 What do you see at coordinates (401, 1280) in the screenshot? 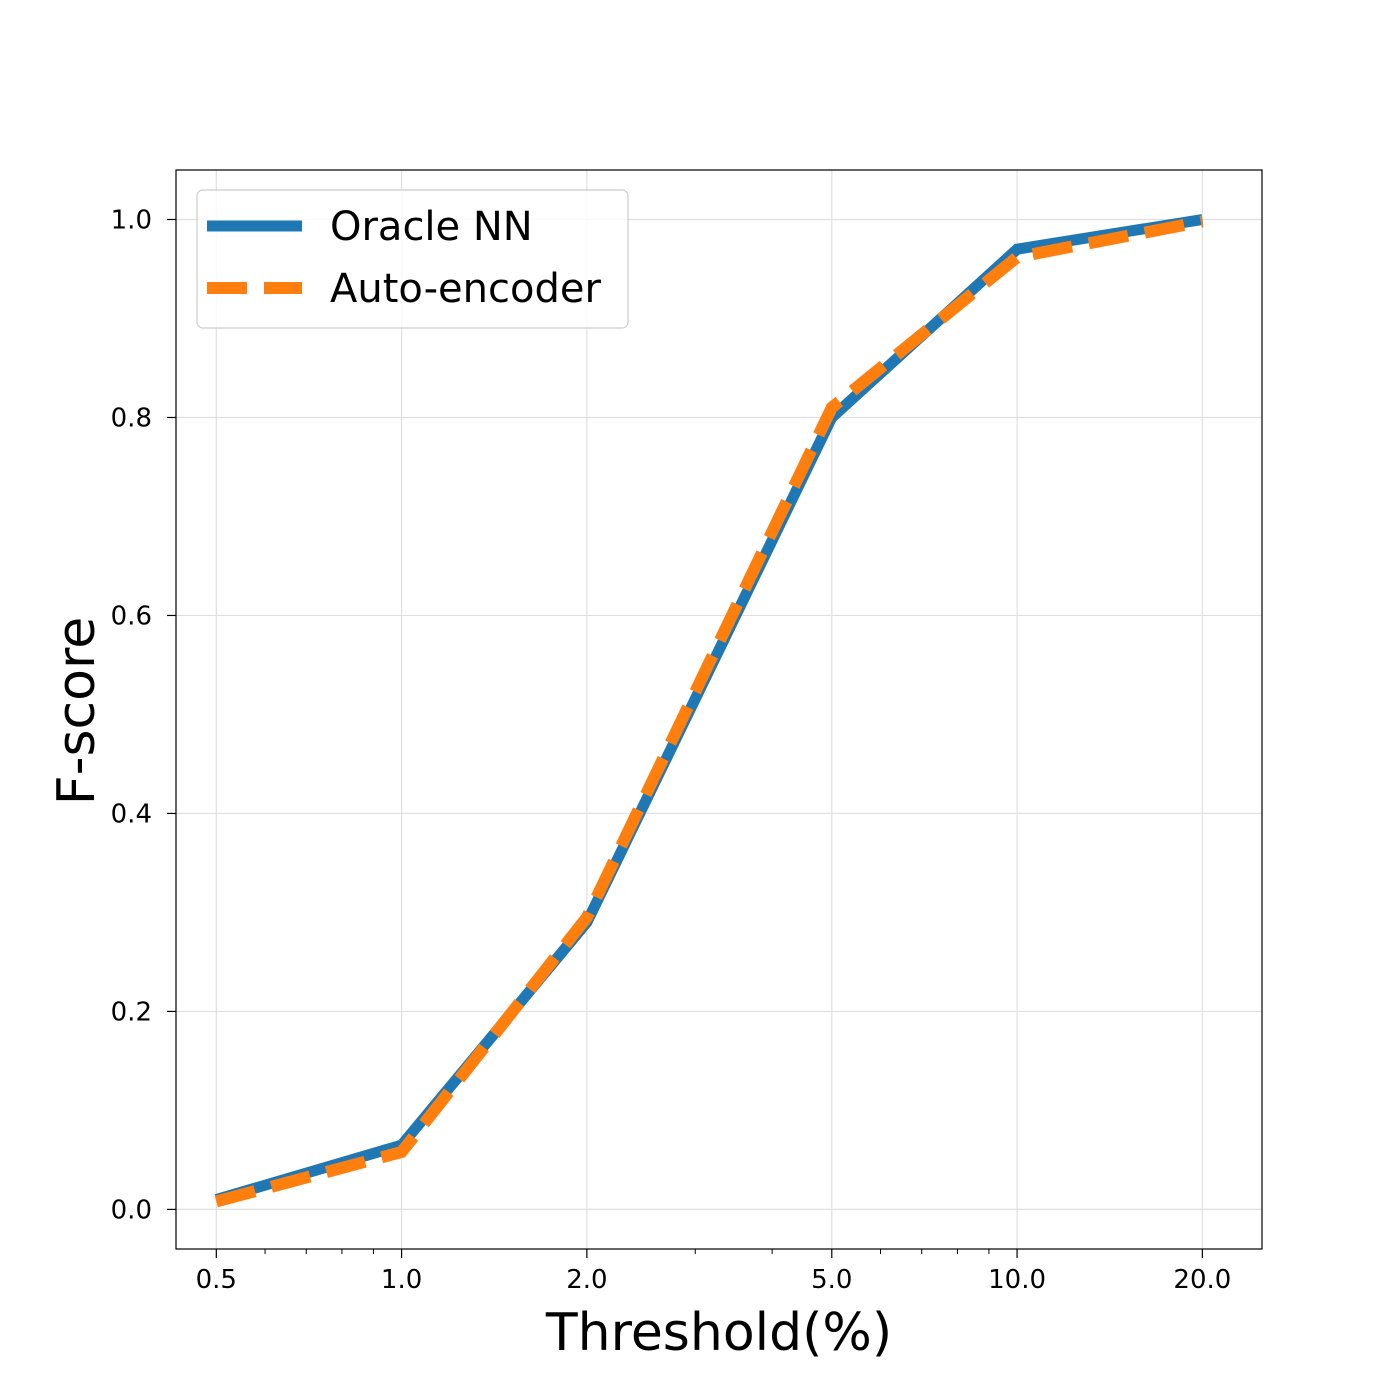
I see `x-tick-label: 1.0` at bounding box center [401, 1280].